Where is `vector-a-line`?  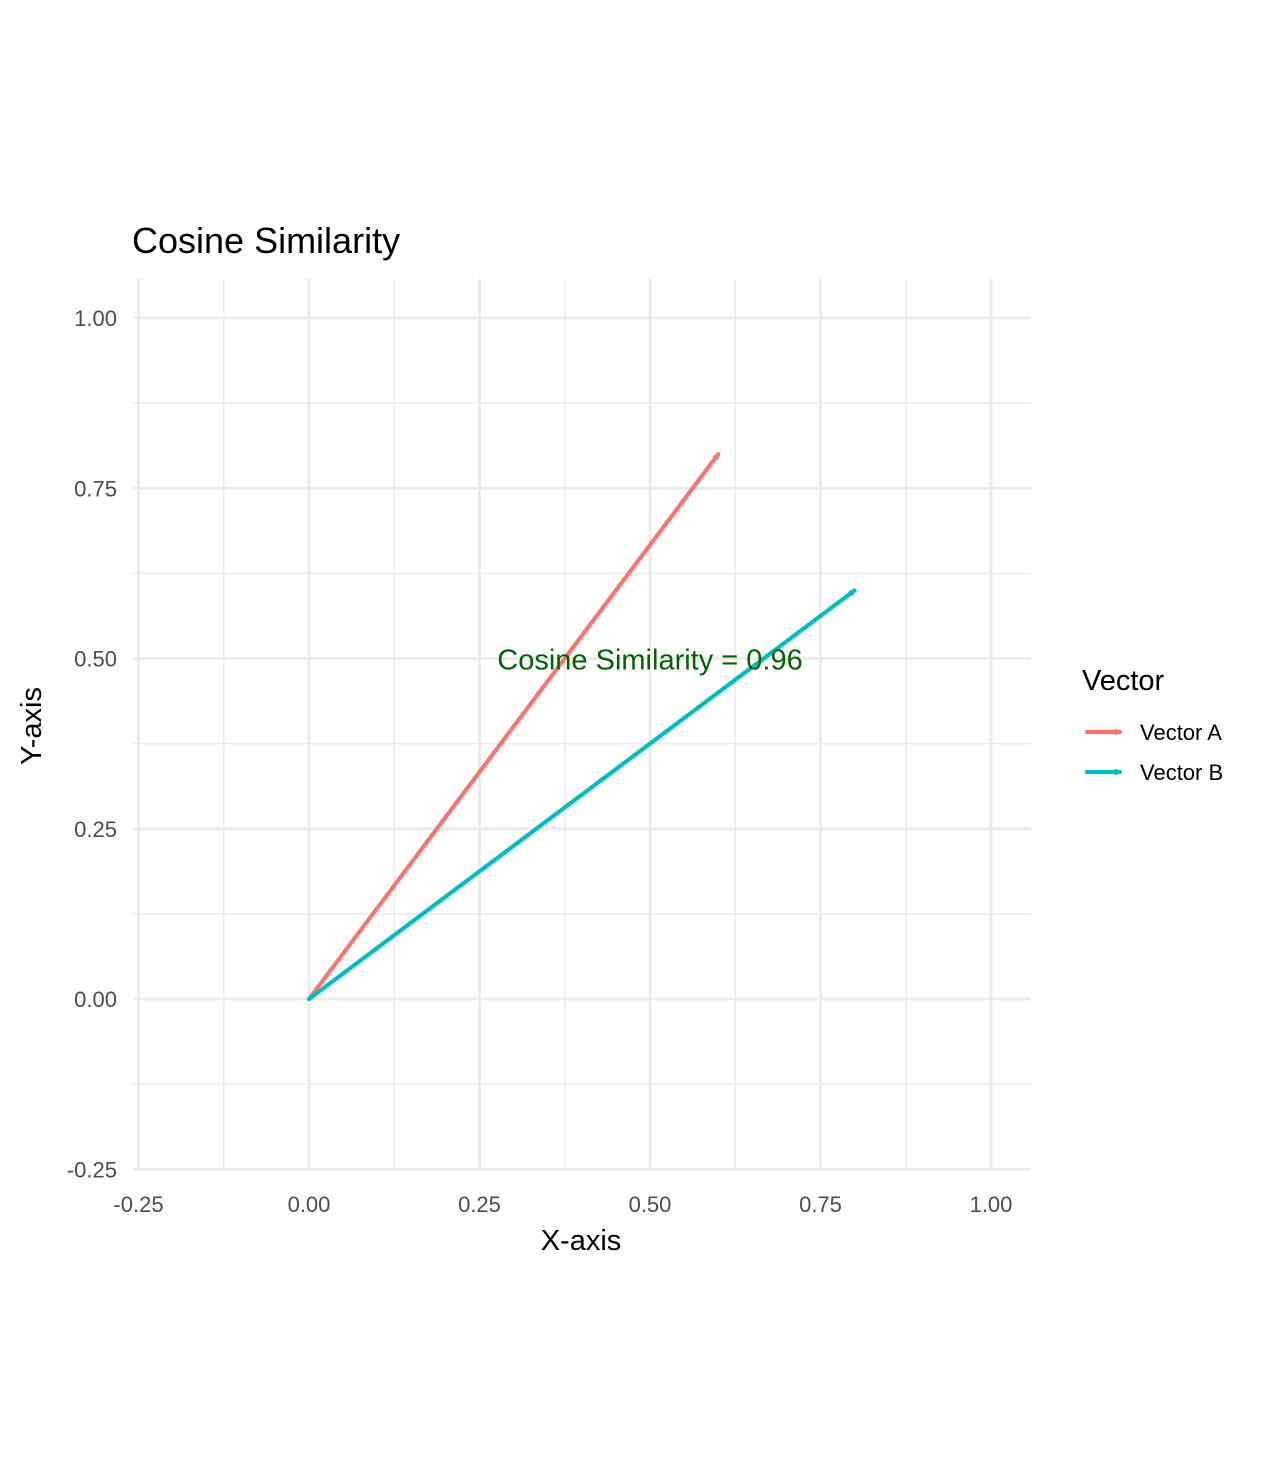
vector-a-line is located at coordinates (513, 727).